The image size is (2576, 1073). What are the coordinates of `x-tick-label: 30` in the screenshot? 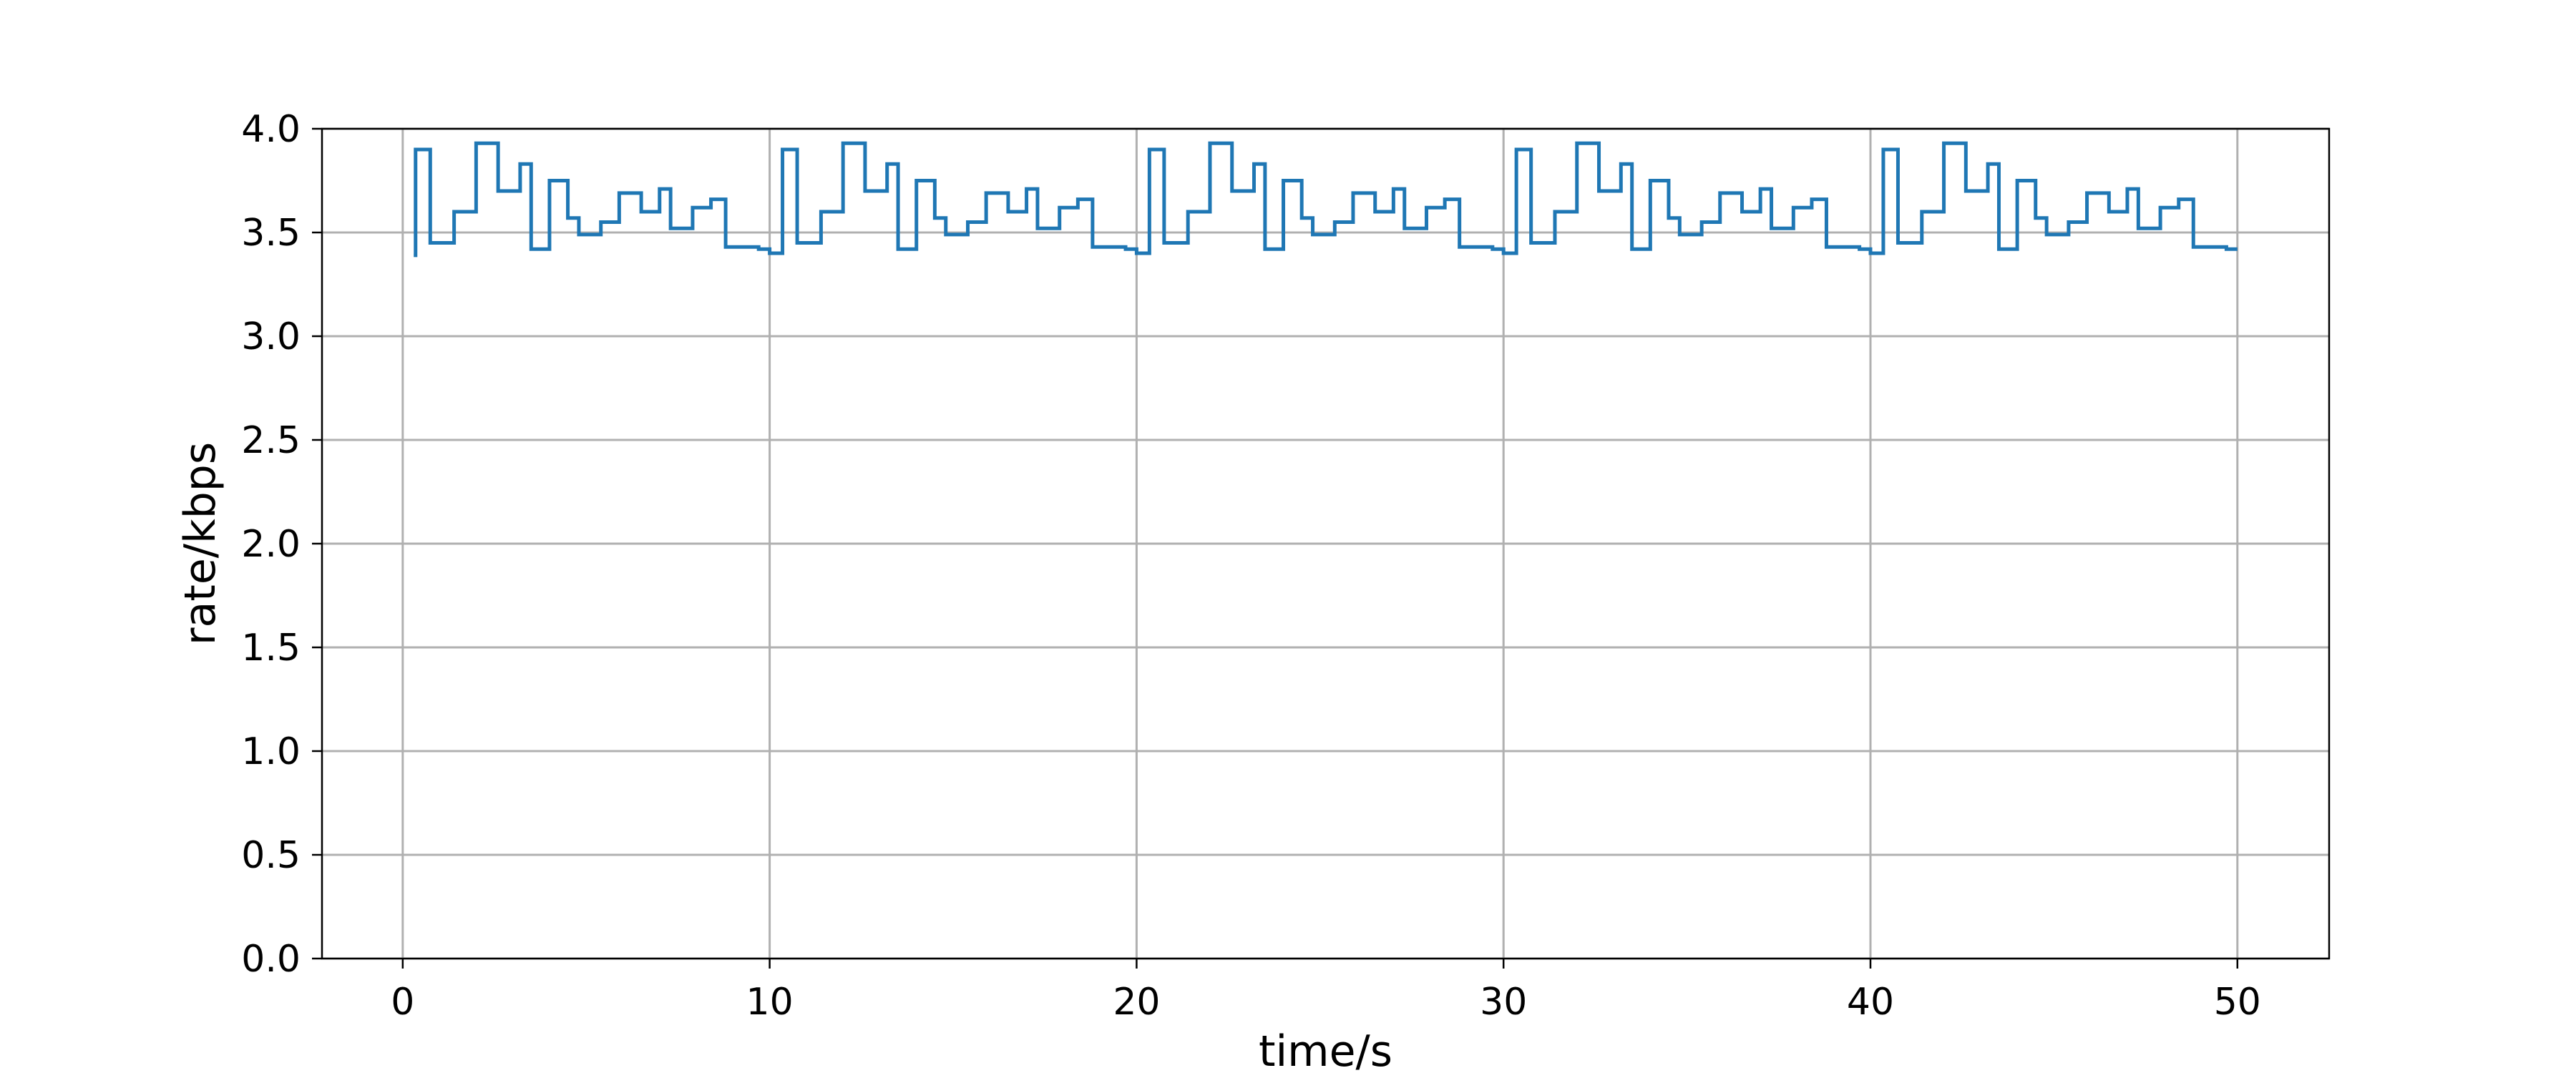 It's located at (1503, 1003).